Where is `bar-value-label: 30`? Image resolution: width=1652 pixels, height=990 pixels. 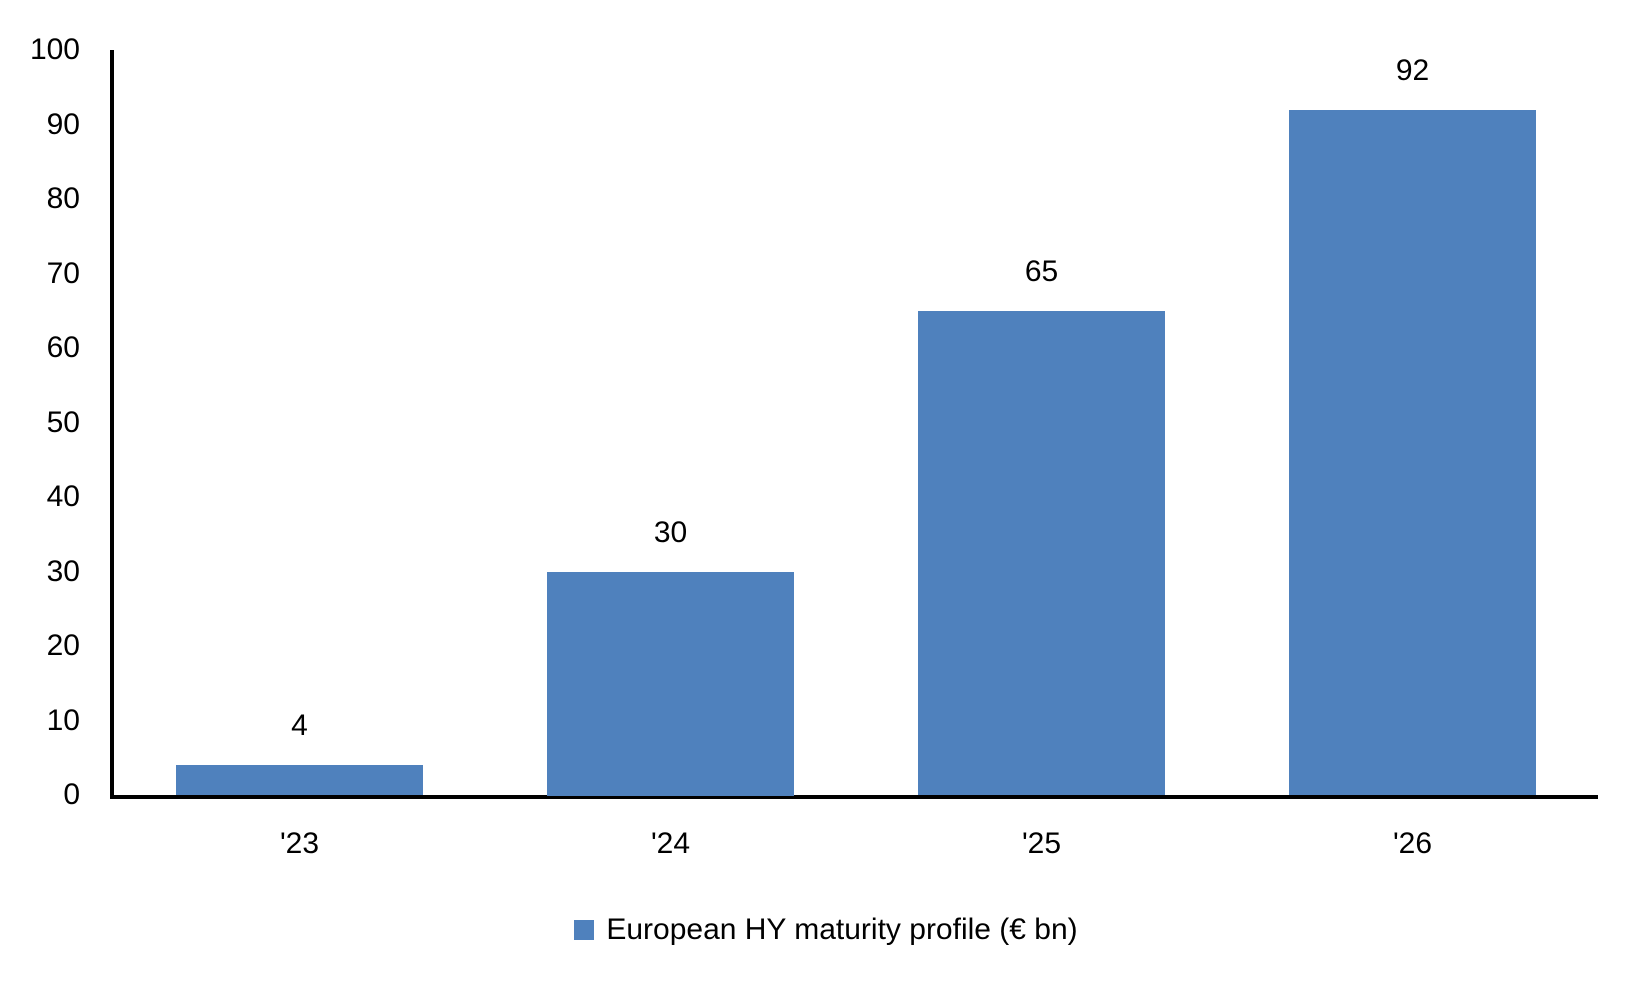 bar-value-label: 30 is located at coordinates (670, 532).